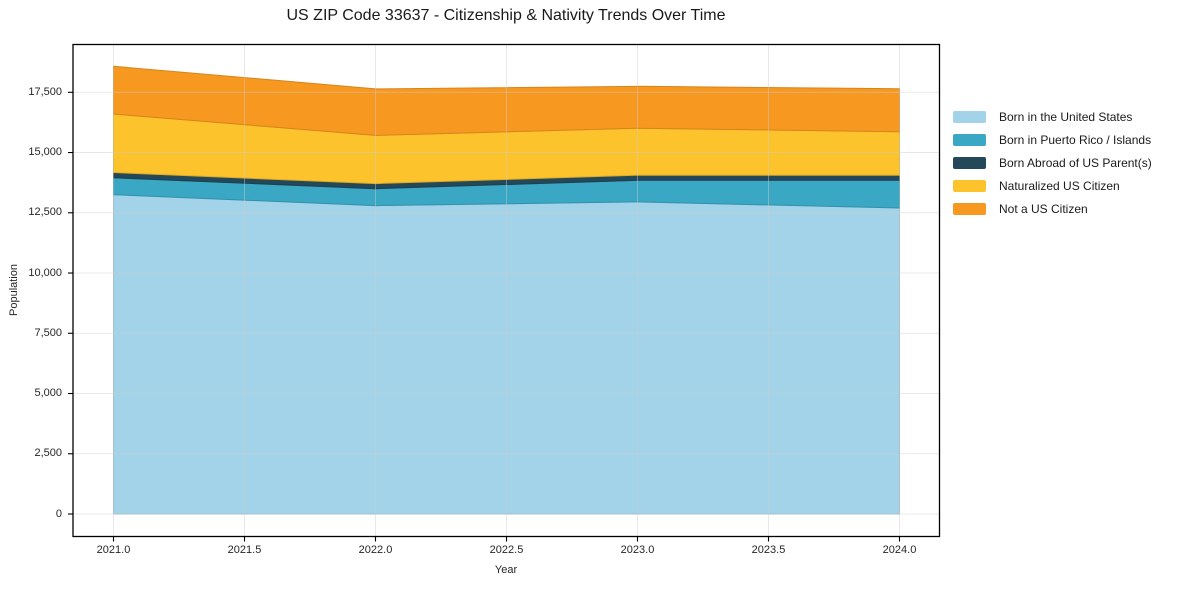 The image size is (1189, 590). Describe the element at coordinates (506, 570) in the screenshot. I see `x-axis-label: Year` at that location.